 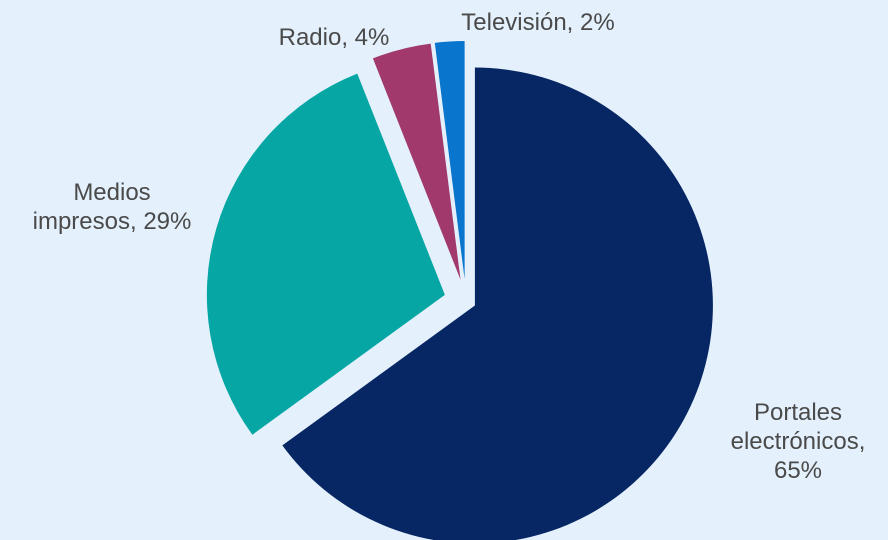 What do you see at coordinates (112, 221) in the screenshot?
I see `slice-label-line: impresos, 29%` at bounding box center [112, 221].